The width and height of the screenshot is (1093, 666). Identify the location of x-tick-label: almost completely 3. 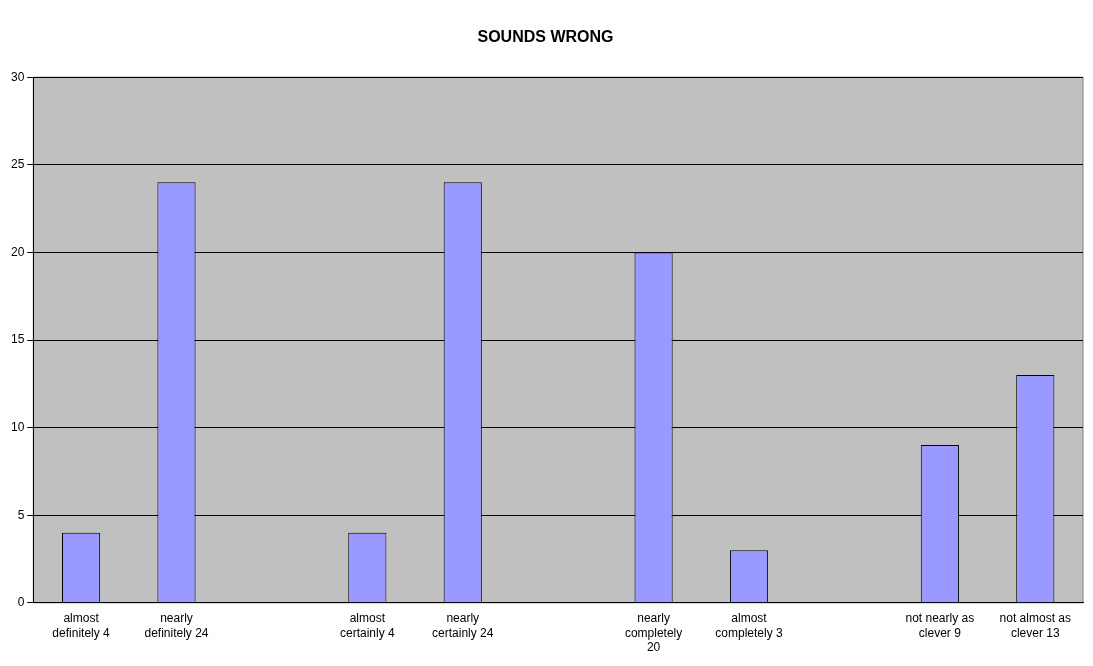
(749, 625).